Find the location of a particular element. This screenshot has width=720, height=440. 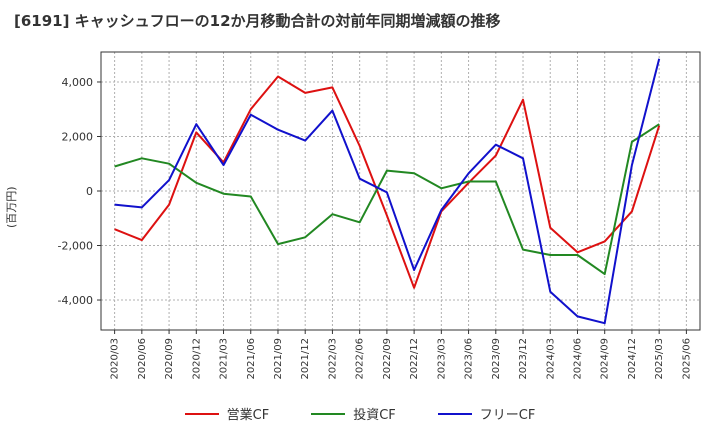

y-tick-label: 2,000 is located at coordinates (78, 136).